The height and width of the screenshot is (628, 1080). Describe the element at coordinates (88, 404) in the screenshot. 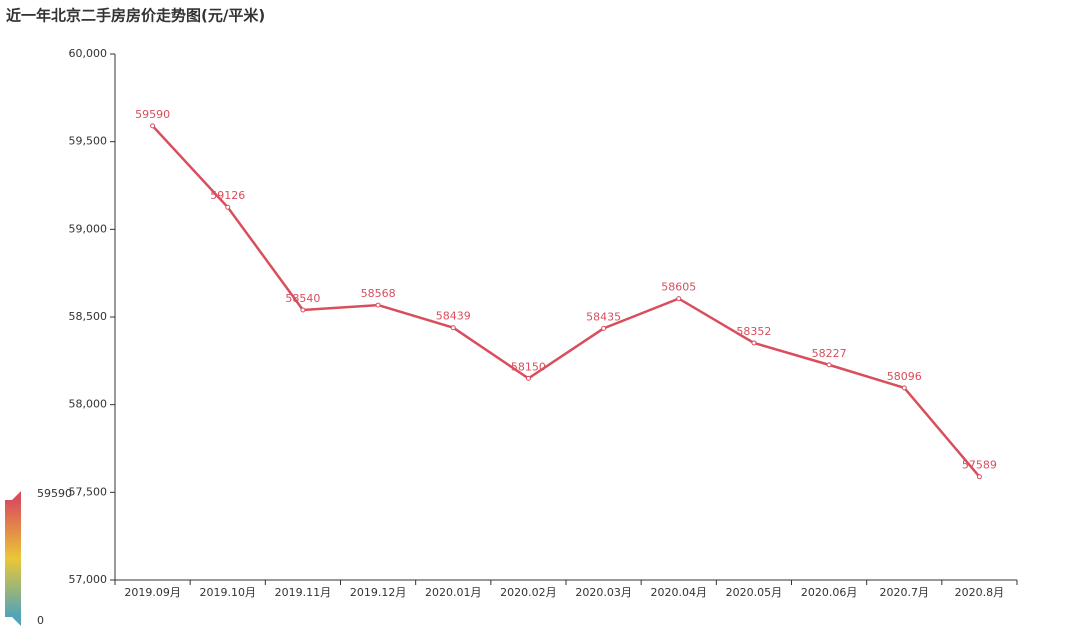

I see `y-tick-label: 58,000` at that location.